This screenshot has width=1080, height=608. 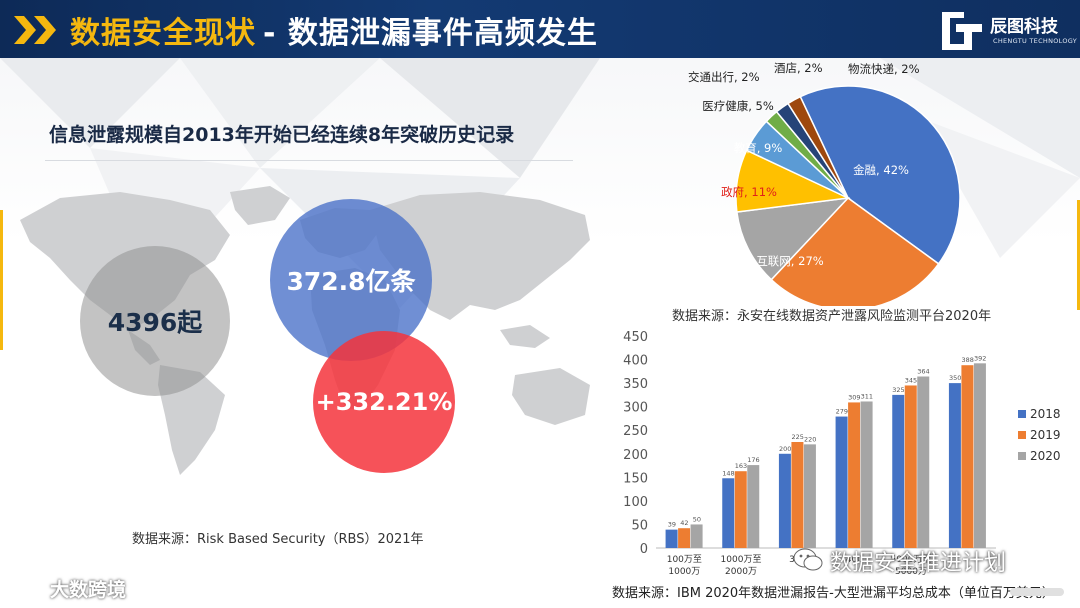 What do you see at coordinates (1045, 414) in the screenshot?
I see `legend-label-2018: 2018` at bounding box center [1045, 414].